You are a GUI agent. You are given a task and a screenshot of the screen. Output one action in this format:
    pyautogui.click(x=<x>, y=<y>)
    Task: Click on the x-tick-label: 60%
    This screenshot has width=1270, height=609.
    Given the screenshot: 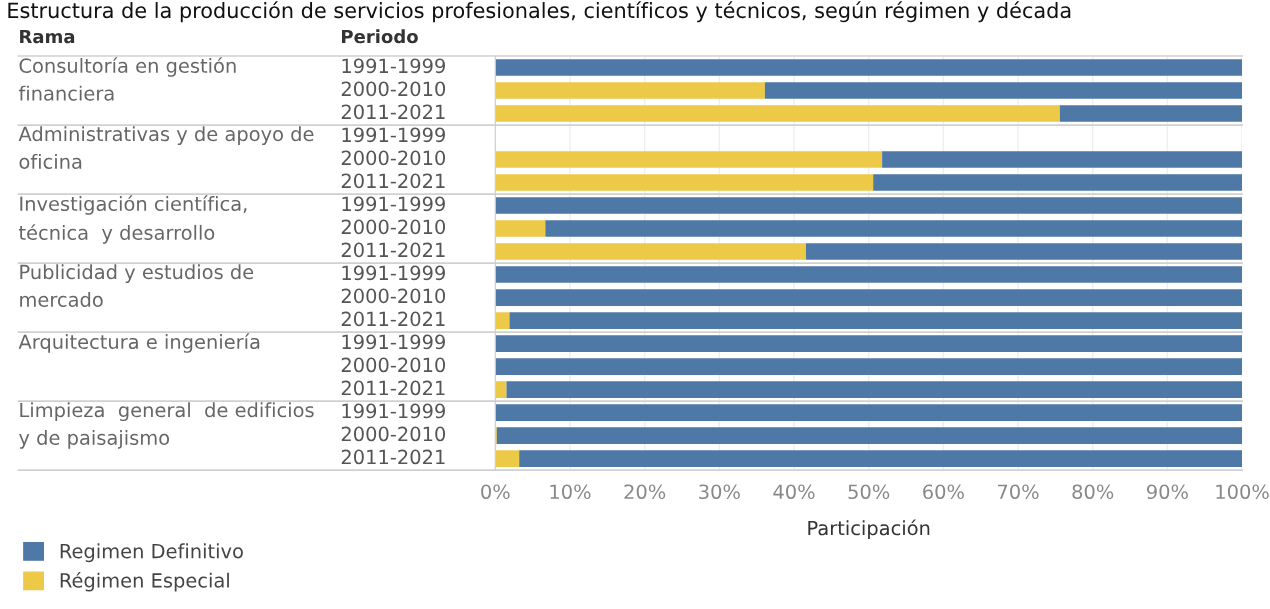 What is the action you would take?
    pyautogui.click(x=943, y=492)
    